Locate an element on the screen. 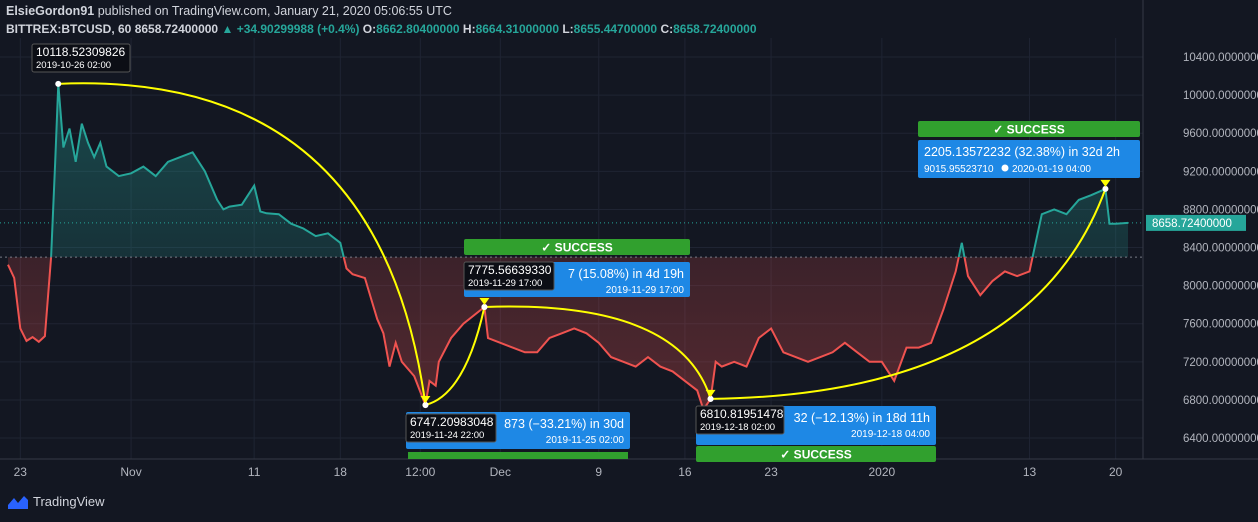 The image size is (1258, 522). y-tick-label: 8400.00000000 is located at coordinates (1220, 249).